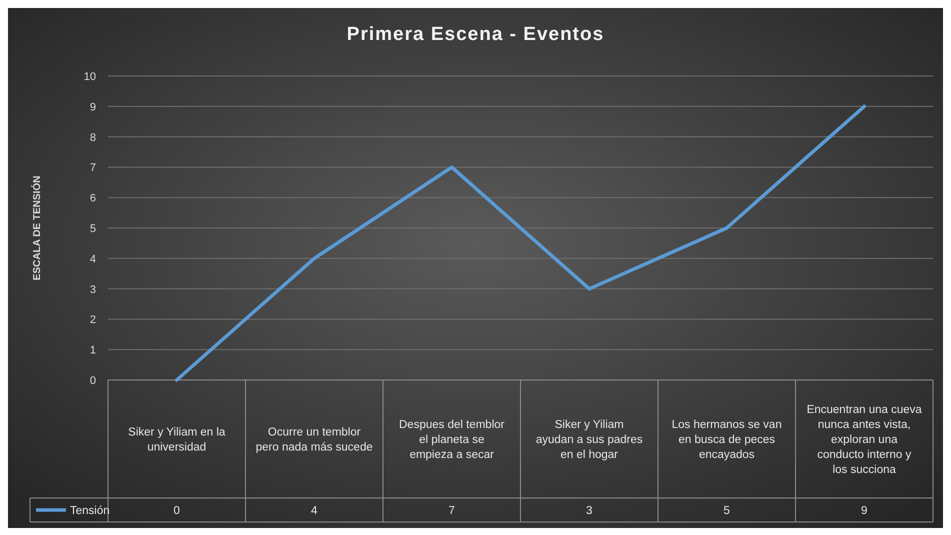  Describe the element at coordinates (90, 77) in the screenshot. I see `y-tick-label: 10` at that location.